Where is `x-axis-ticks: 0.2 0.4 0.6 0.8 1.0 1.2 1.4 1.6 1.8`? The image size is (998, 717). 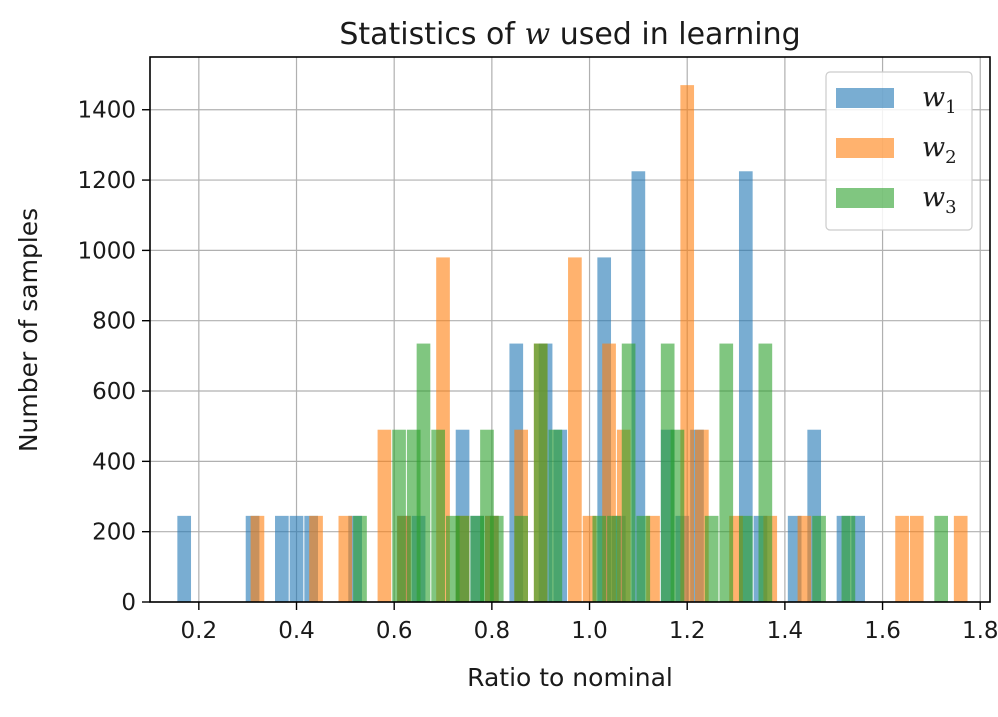 x-axis-ticks: 0.2 0.4 0.6 0.8 1.0 1.2 1.4 1.6 1.8 is located at coordinates (589, 623).